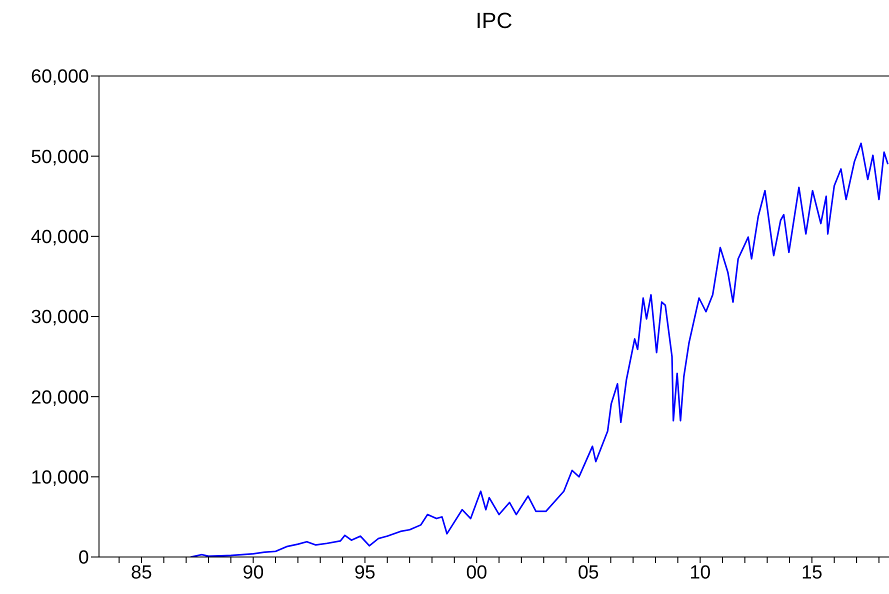 Image resolution: width=889 pixels, height=594 pixels. Describe the element at coordinates (700, 573) in the screenshot. I see `x-tick-label: 10` at that location.